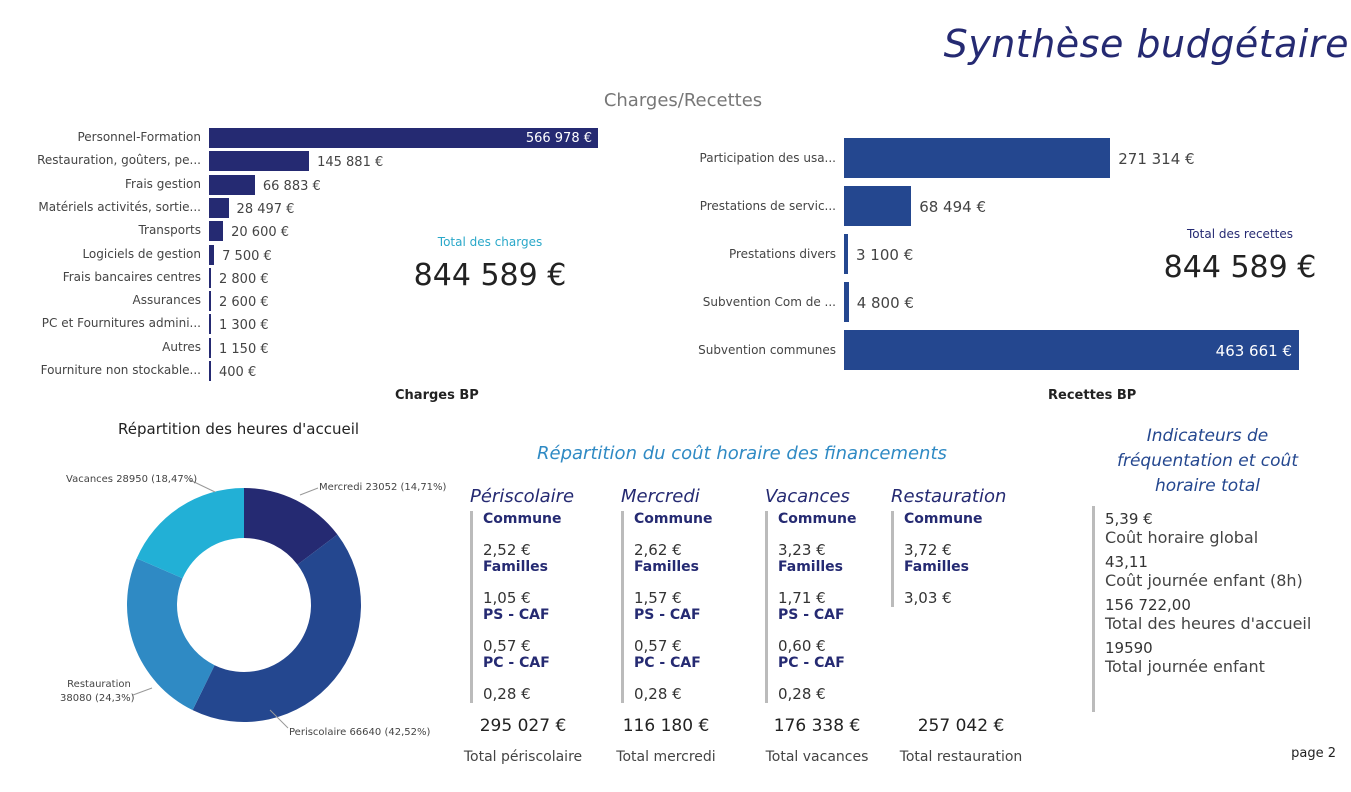  Describe the element at coordinates (360, 732) in the screenshot. I see `label-periscolaire: Periscolaire 66640 (42,52%)` at that location.